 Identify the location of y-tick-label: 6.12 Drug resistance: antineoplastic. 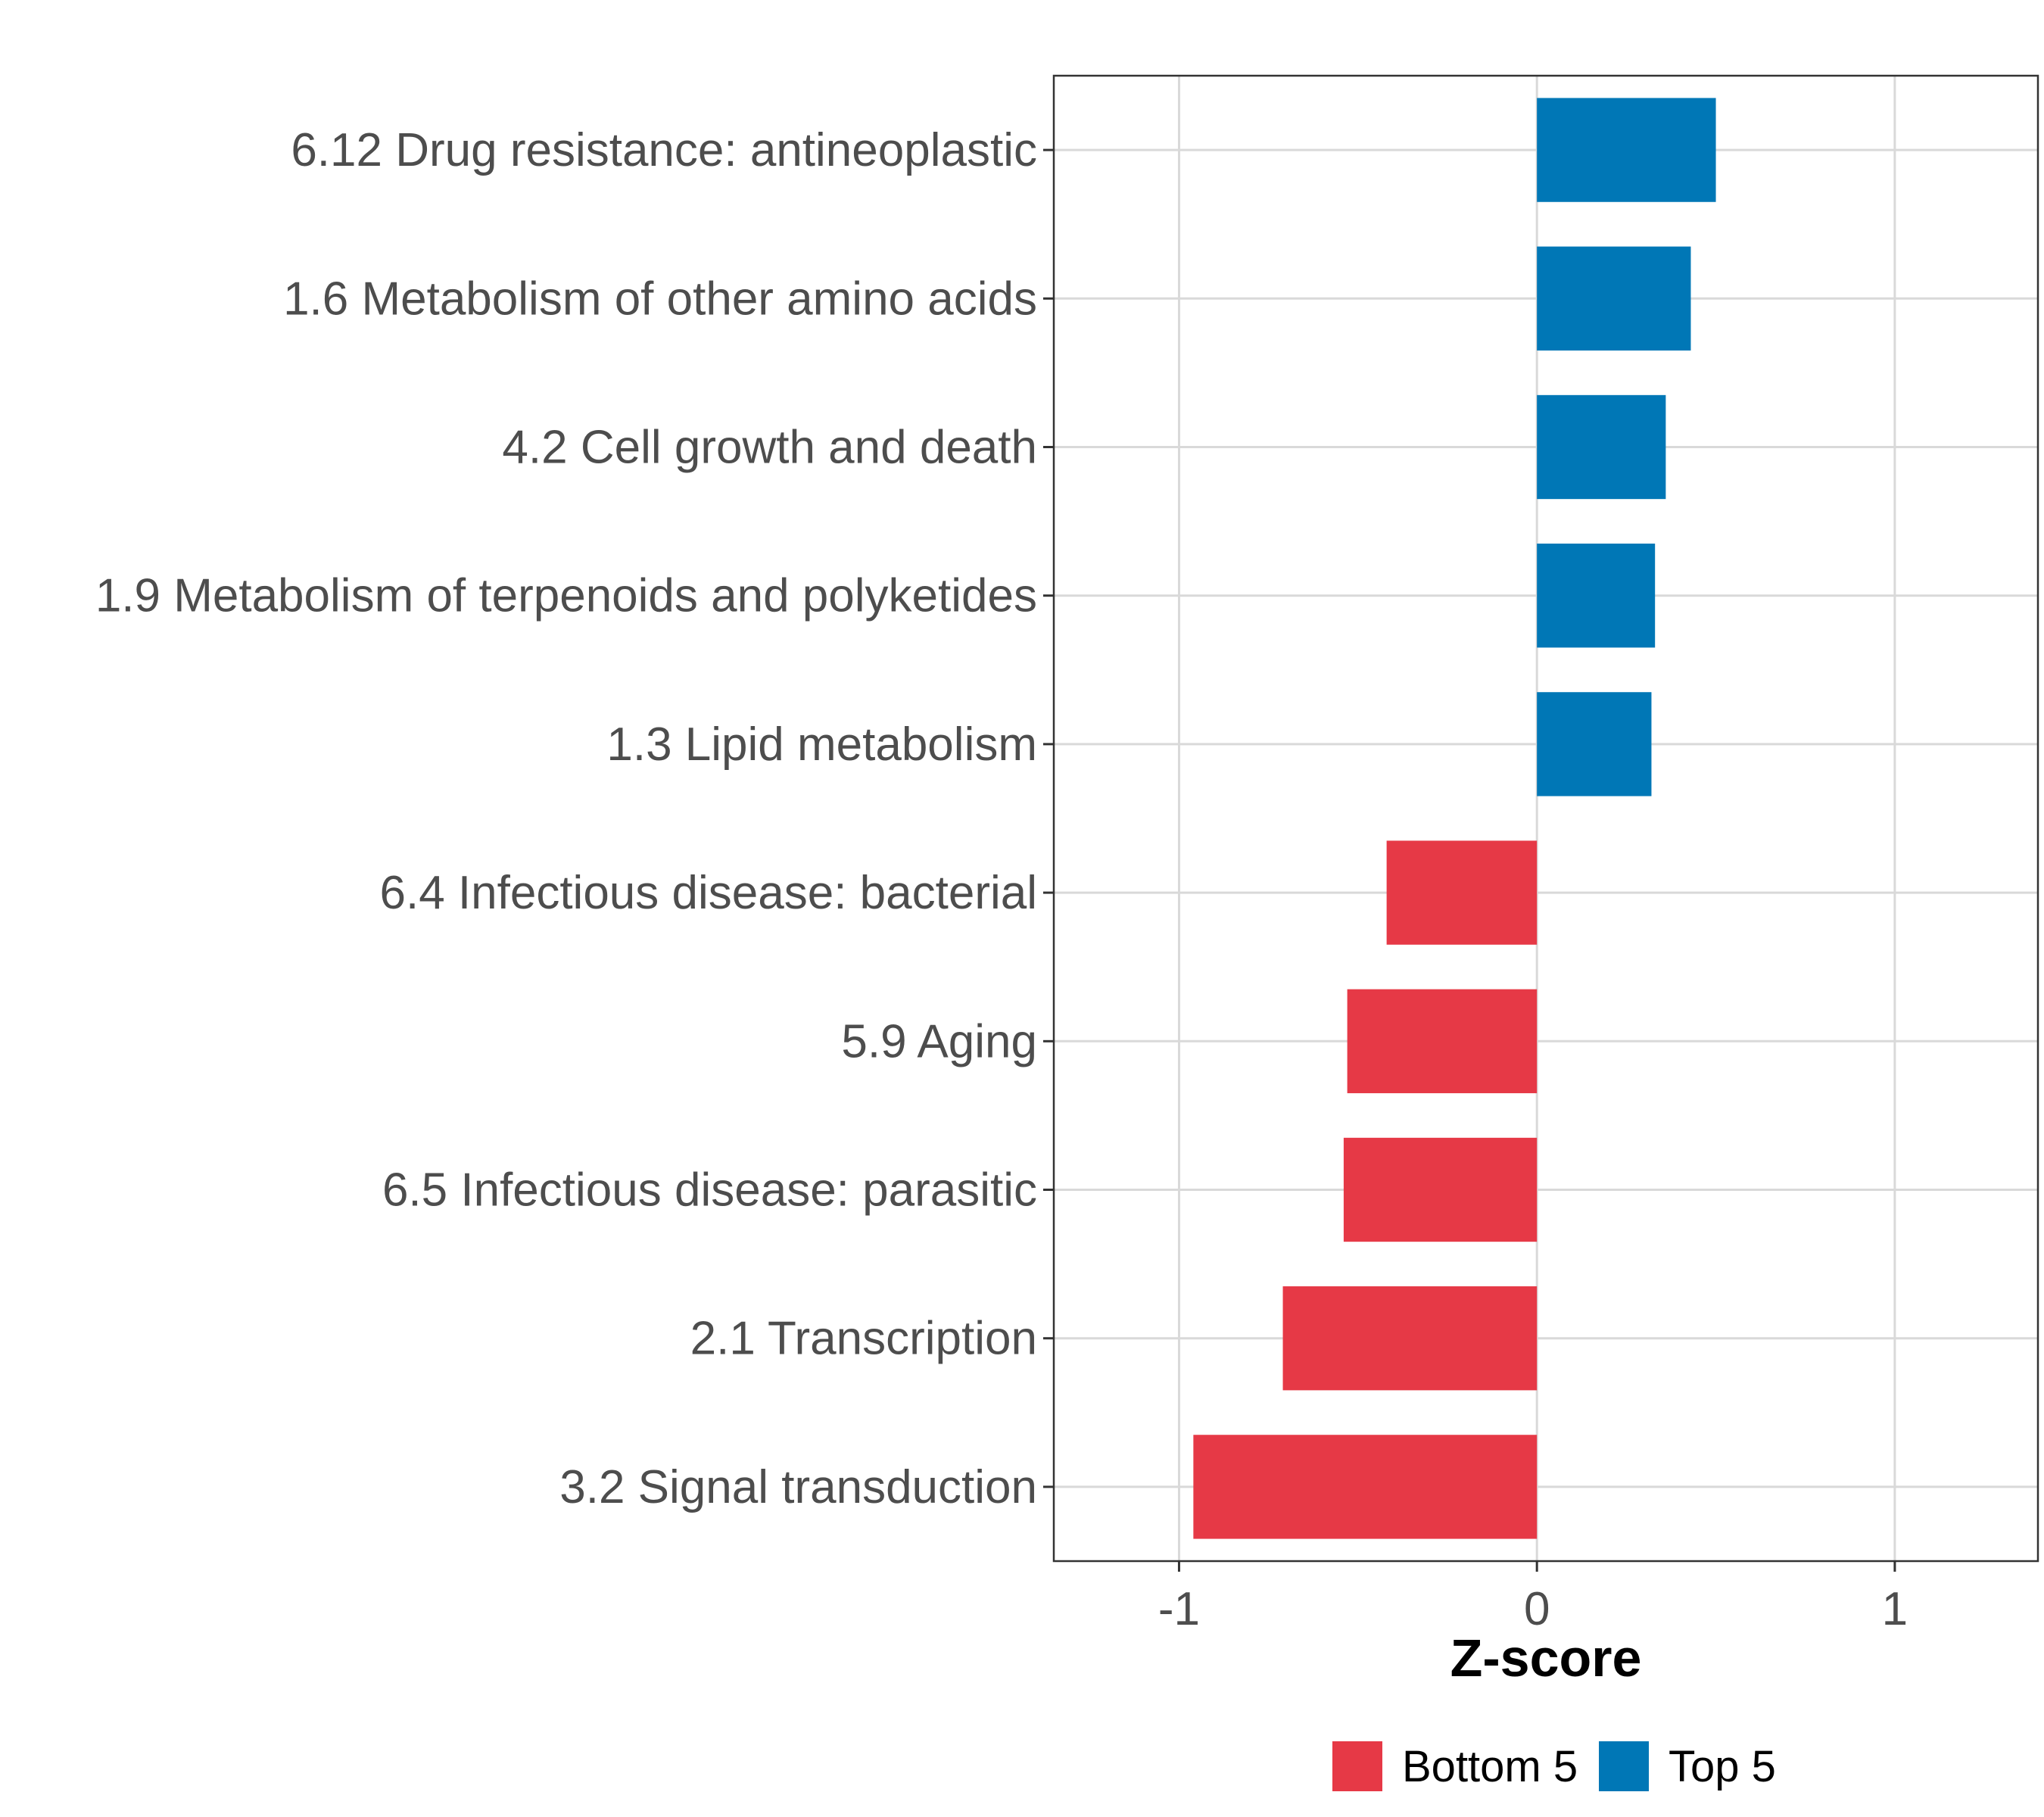
(664, 150).